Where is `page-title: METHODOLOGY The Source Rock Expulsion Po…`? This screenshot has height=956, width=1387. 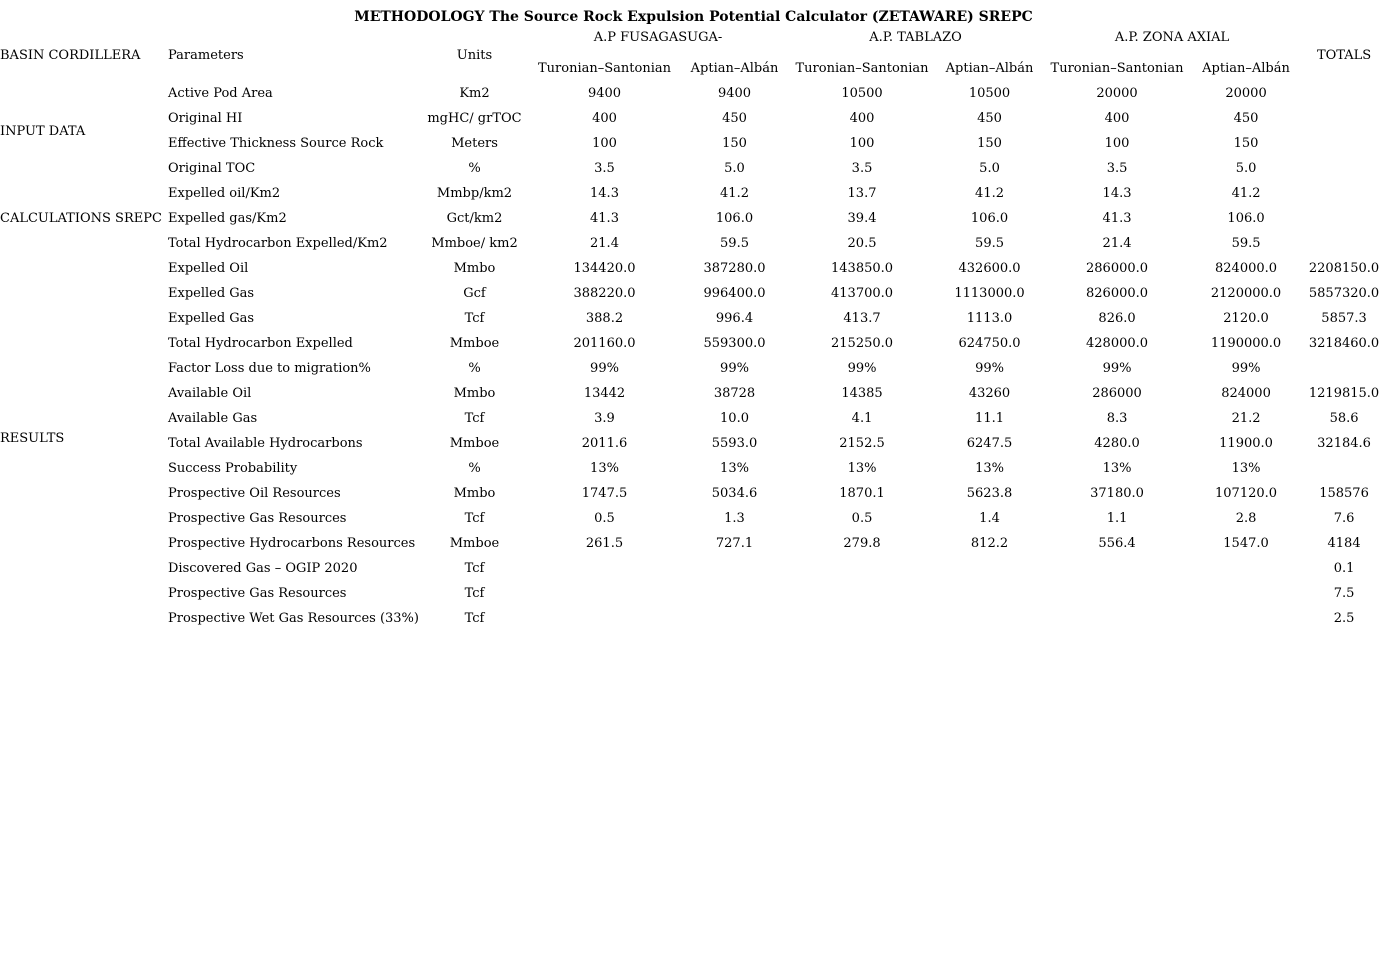
page-title: METHODOLOGY The Source Rock Expulsion Po… is located at coordinates (693, 17).